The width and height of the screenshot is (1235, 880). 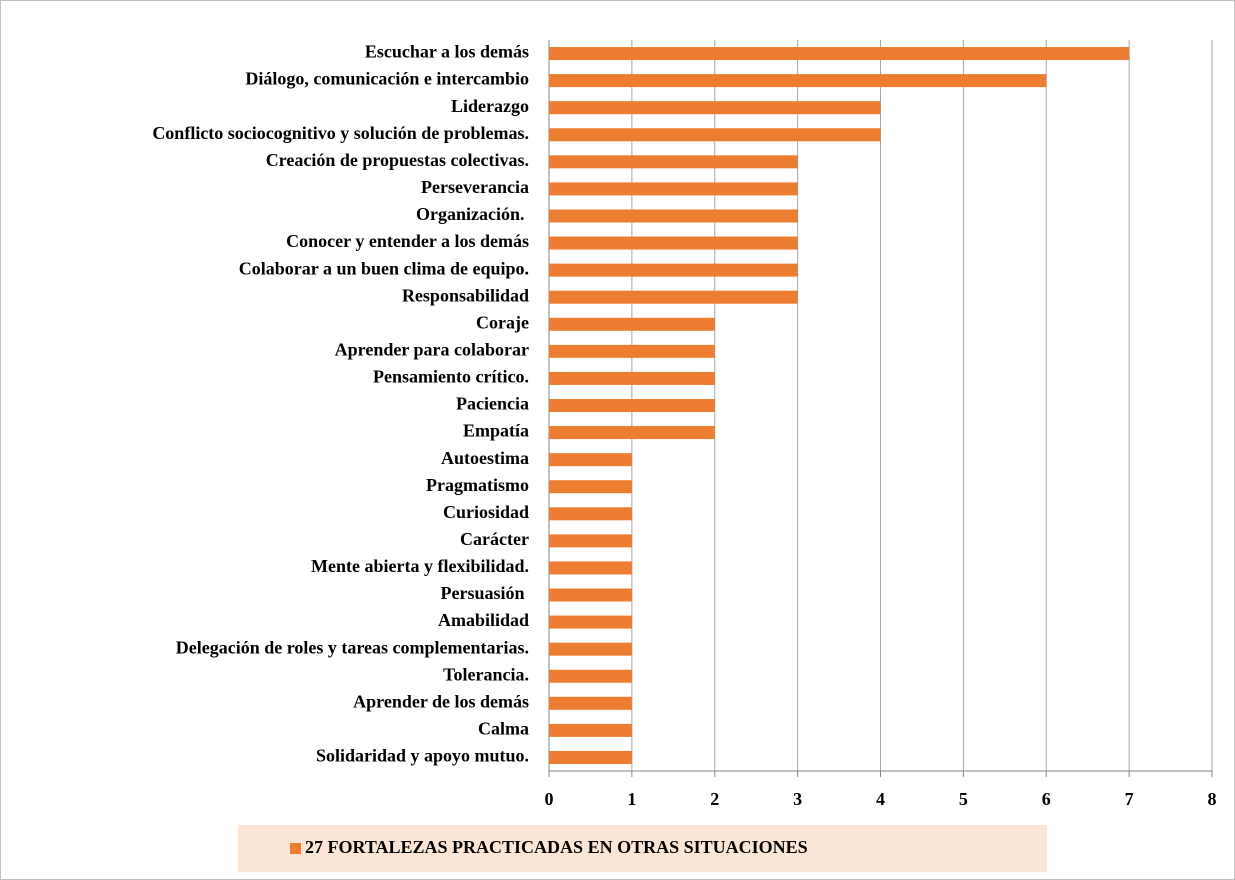 I want to click on y-tick-label: Aprender de los demás, so click(x=441, y=701).